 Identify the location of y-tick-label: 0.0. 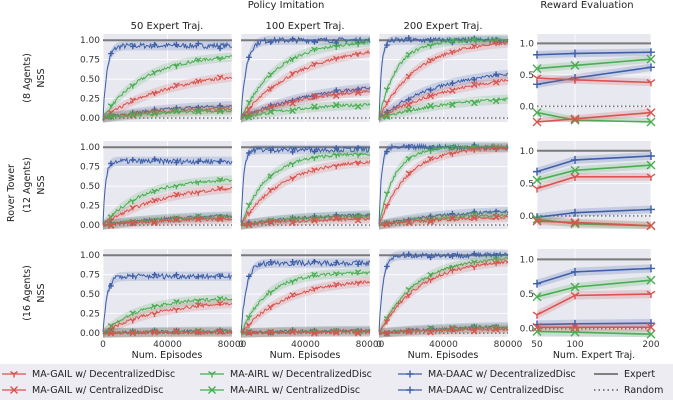
(527, 330).